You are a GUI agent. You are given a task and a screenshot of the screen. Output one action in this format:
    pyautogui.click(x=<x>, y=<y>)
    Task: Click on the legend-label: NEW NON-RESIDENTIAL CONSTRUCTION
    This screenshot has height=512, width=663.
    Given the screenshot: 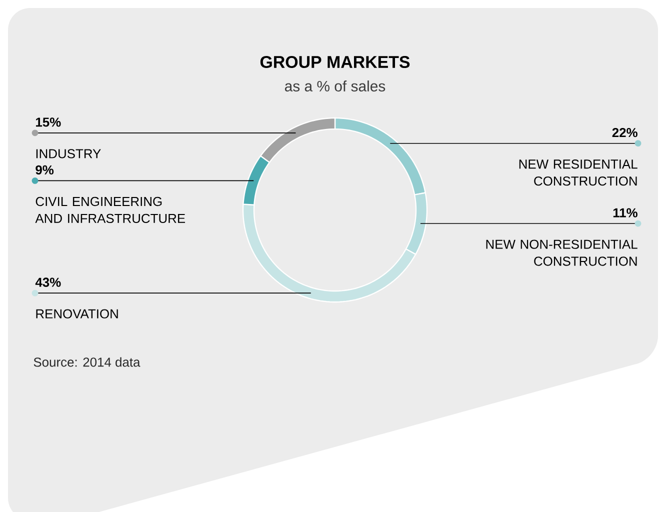 What is the action you would take?
    pyautogui.click(x=562, y=253)
    